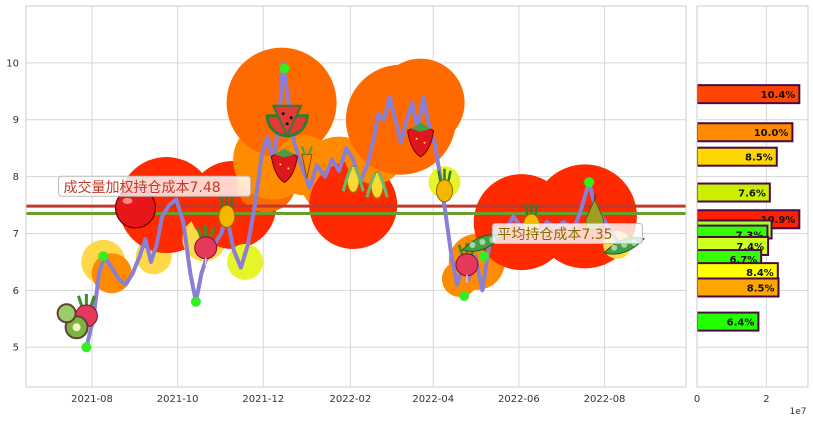 The width and height of the screenshot is (813, 426). Describe the element at coordinates (178, 399) in the screenshot. I see `x-tick-label: 2021-10` at that location.